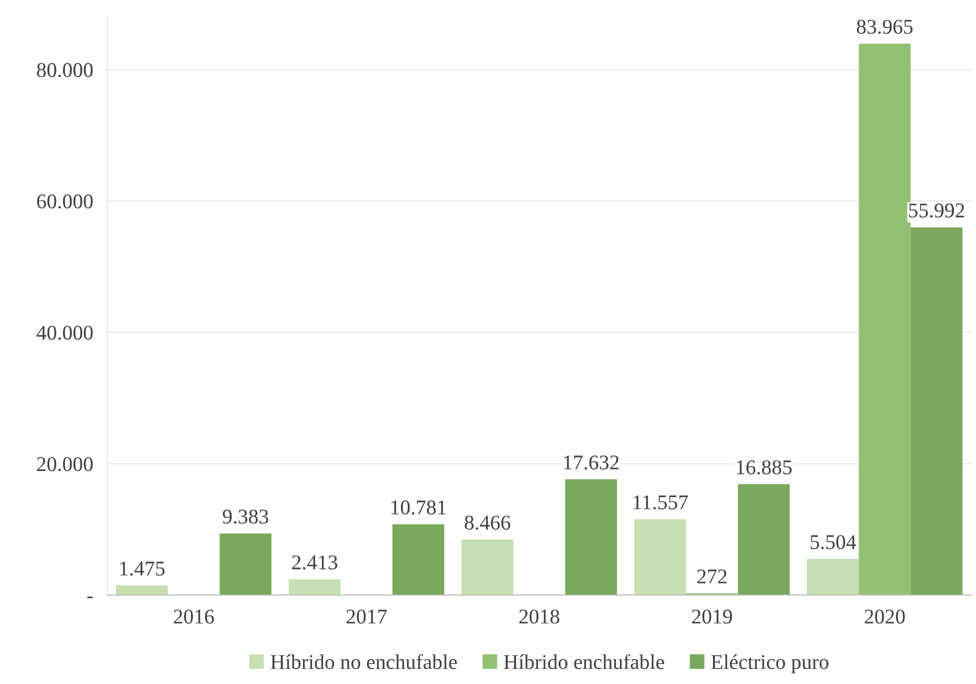  What do you see at coordinates (584, 662) in the screenshot?
I see `legend-label: Híbrido enchufable` at bounding box center [584, 662].